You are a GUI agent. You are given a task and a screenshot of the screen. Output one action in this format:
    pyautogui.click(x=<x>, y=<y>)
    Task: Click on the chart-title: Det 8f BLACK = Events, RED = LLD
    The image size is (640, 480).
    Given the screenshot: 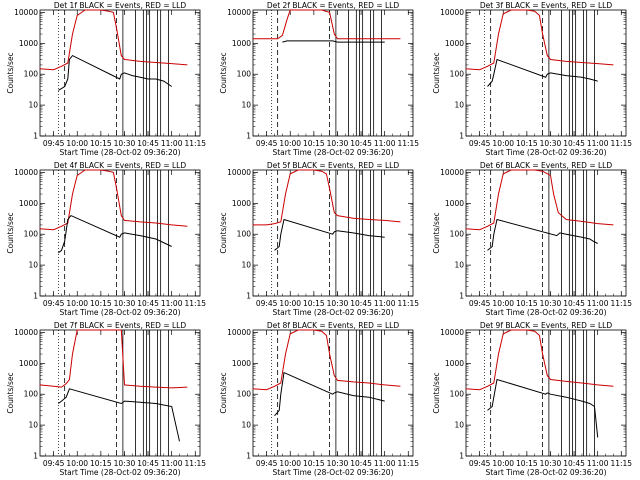 What is the action you would take?
    pyautogui.click(x=333, y=325)
    